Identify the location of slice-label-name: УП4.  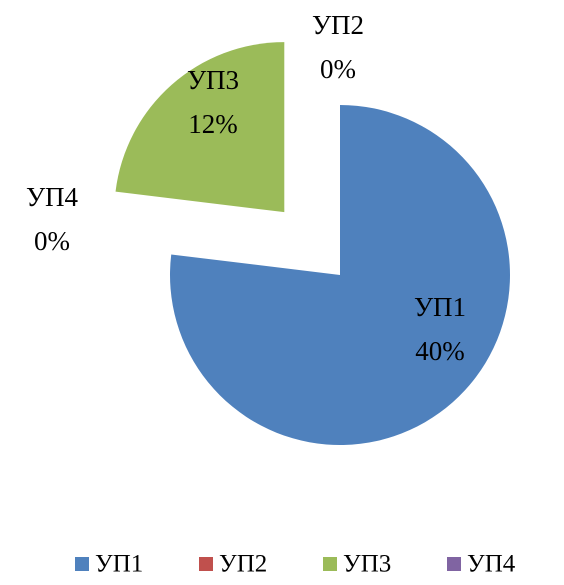
(52, 197).